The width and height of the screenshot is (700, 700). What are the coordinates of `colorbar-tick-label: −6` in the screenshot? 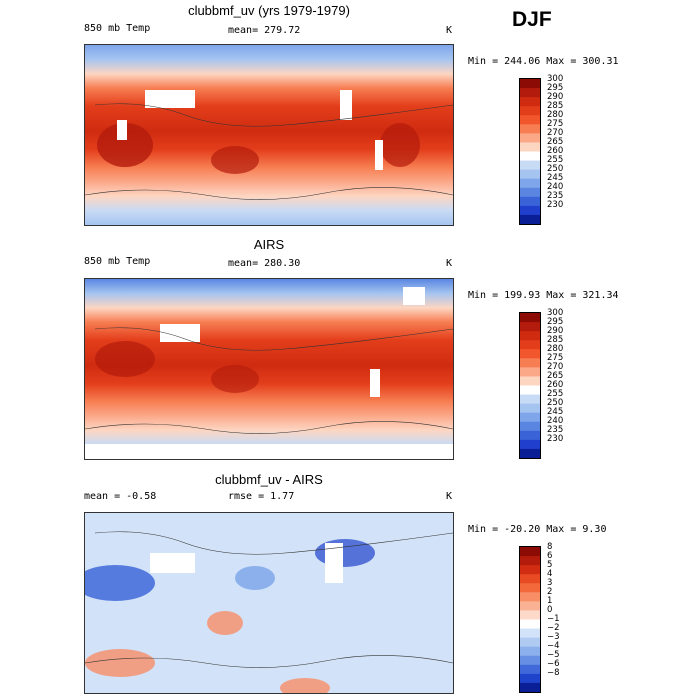 It's located at (553, 664).